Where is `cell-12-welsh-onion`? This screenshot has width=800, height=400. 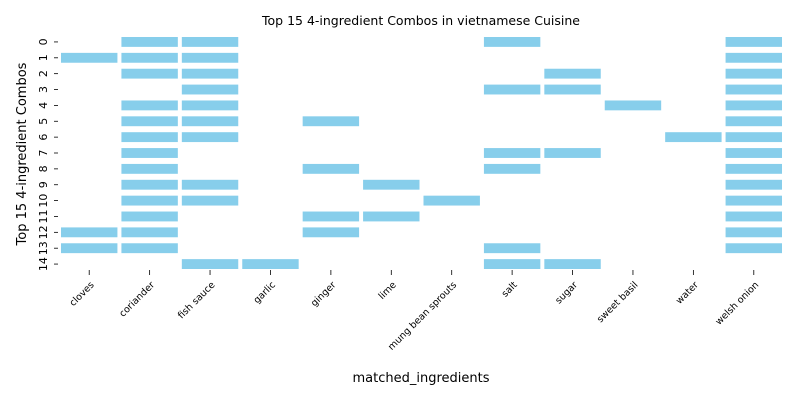
cell-12-welsh-onion is located at coordinates (753, 232).